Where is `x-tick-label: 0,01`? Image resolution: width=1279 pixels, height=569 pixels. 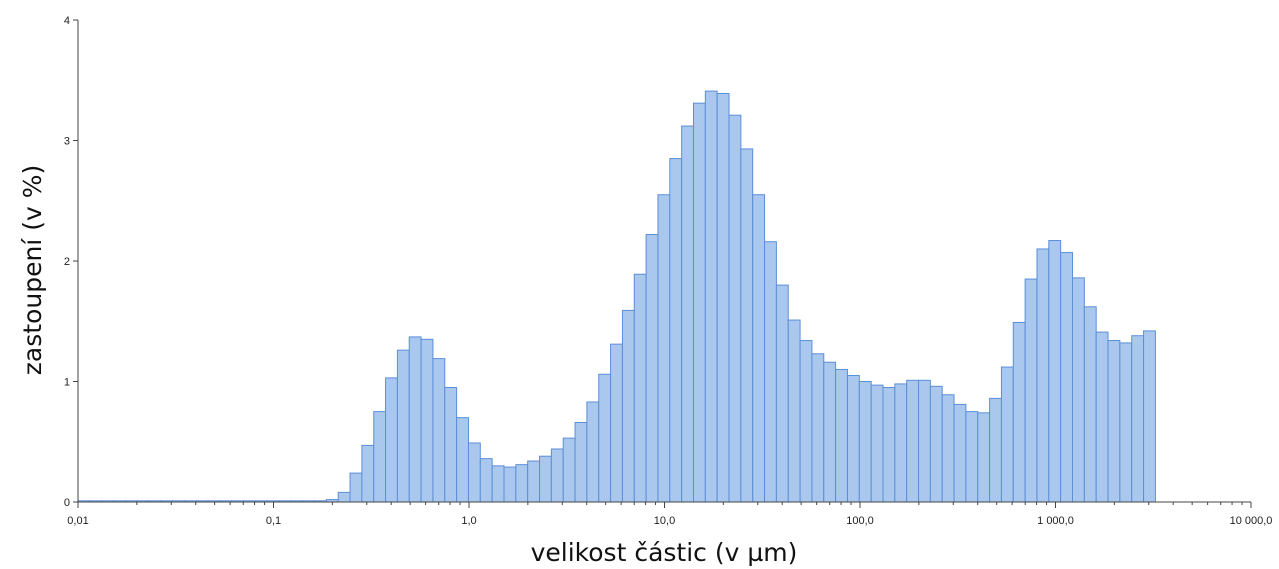
x-tick-label: 0,01 is located at coordinates (77, 521).